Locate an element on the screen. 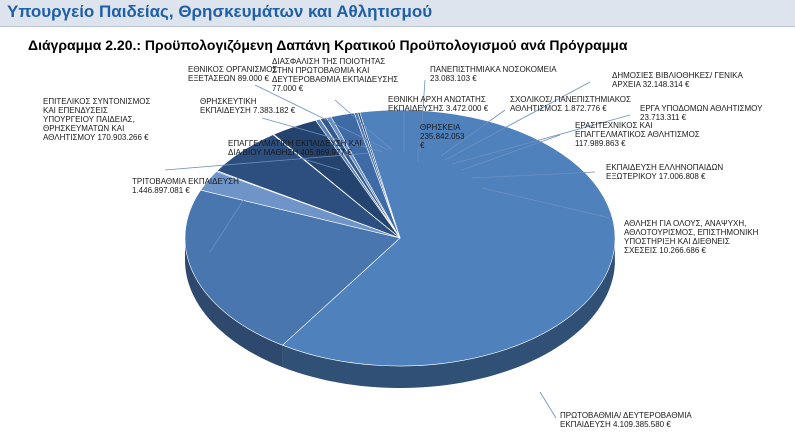 The width and height of the screenshot is (795, 443). pie-slice-tertiary is located at coordinates (292, 267).